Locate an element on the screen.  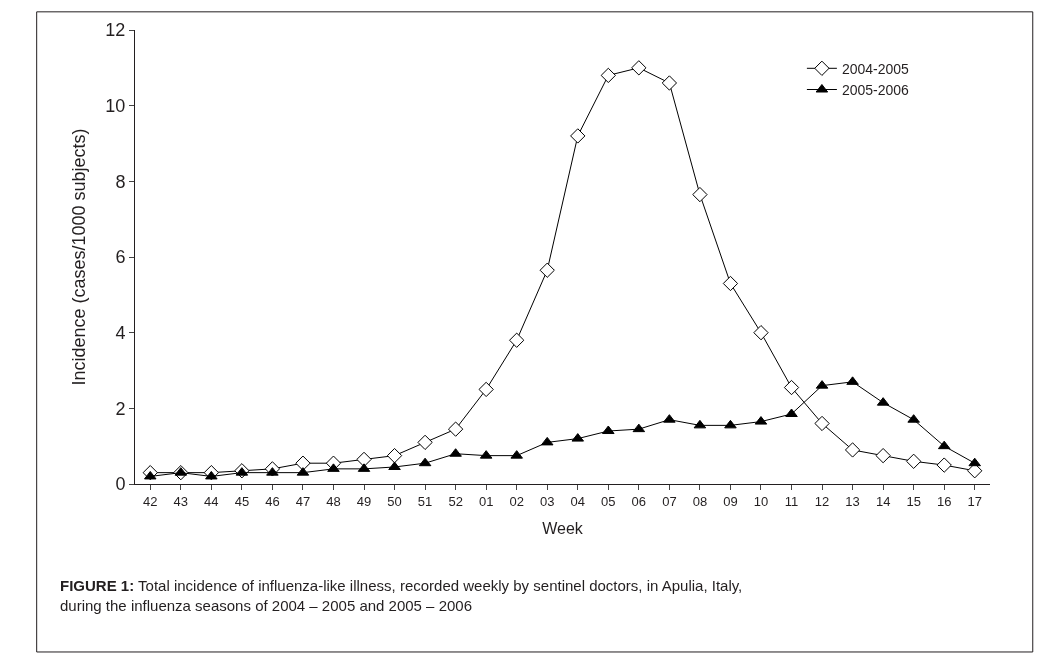
x-tick-label: 44 is located at coordinates (211, 501).